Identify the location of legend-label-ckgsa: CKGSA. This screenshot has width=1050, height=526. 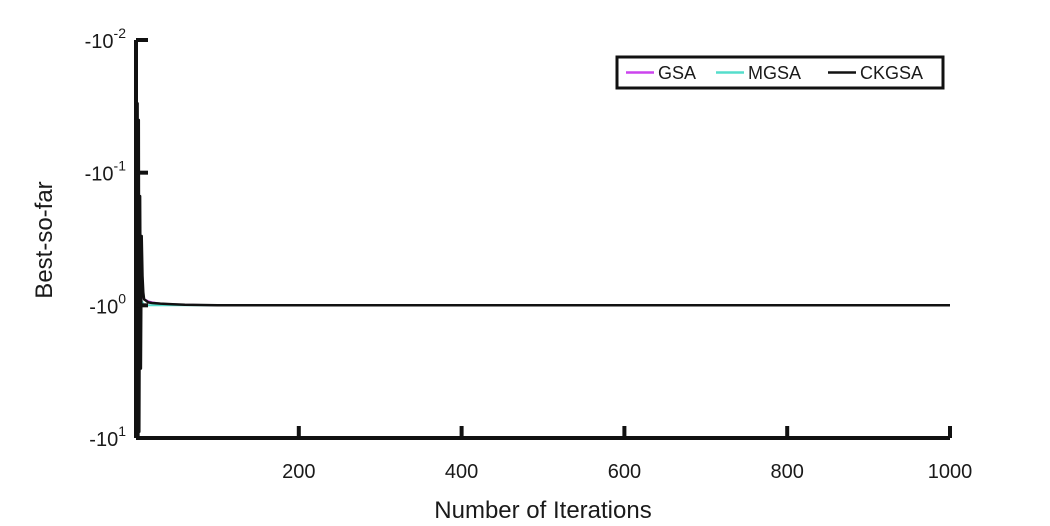
(891, 73).